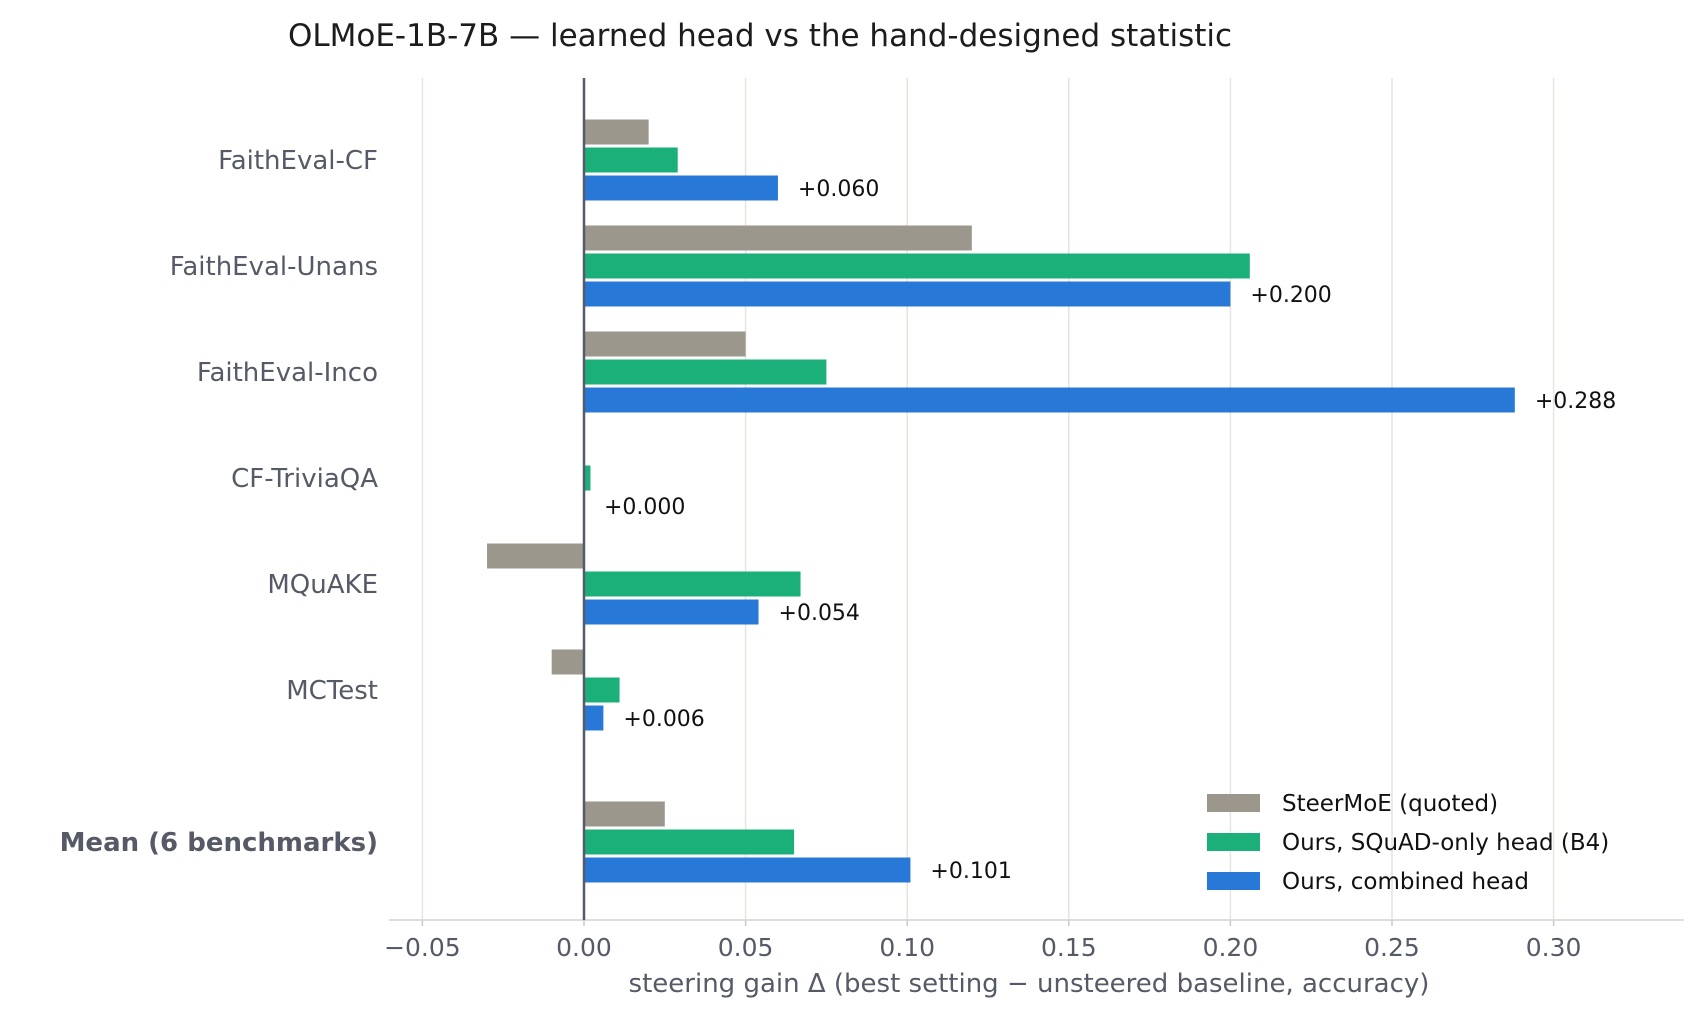 This screenshot has width=1694, height=1013. Describe the element at coordinates (819, 613) in the screenshot. I see `data-label: +0.054` at that location.